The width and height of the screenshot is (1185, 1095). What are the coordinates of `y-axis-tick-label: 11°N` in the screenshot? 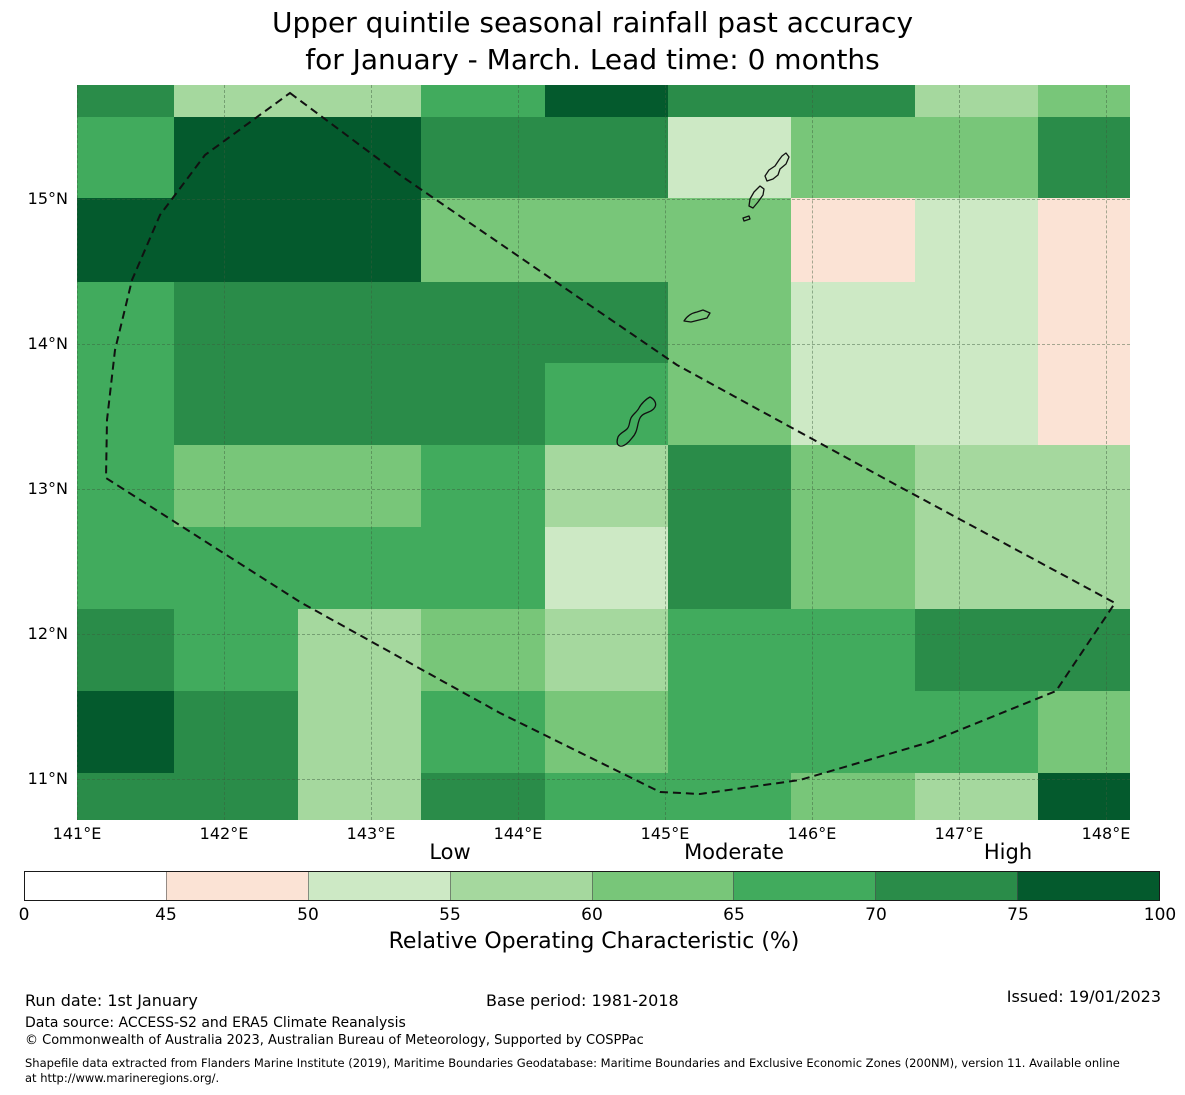 It's located at (47, 778).